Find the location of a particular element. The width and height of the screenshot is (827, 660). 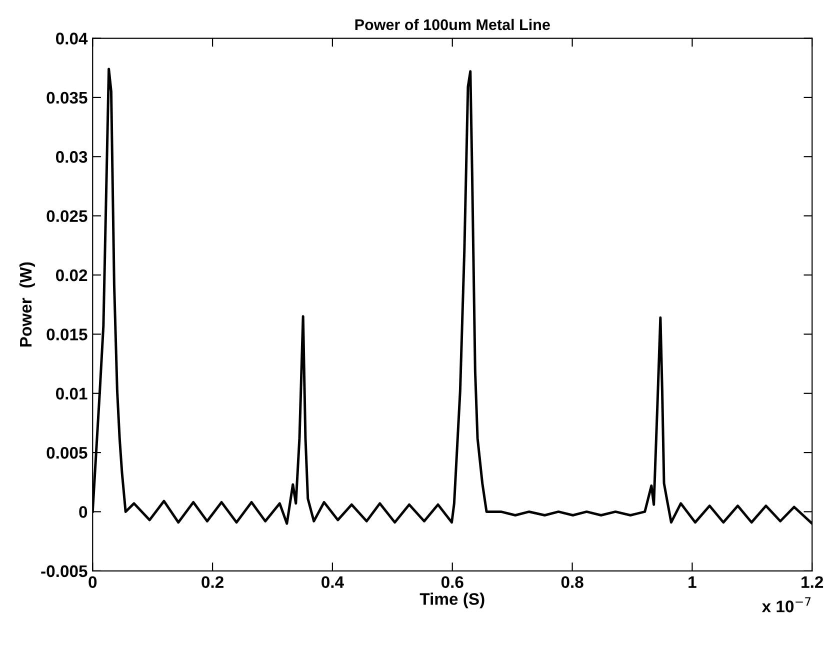

x-tick-label: 0.2 is located at coordinates (213, 582).